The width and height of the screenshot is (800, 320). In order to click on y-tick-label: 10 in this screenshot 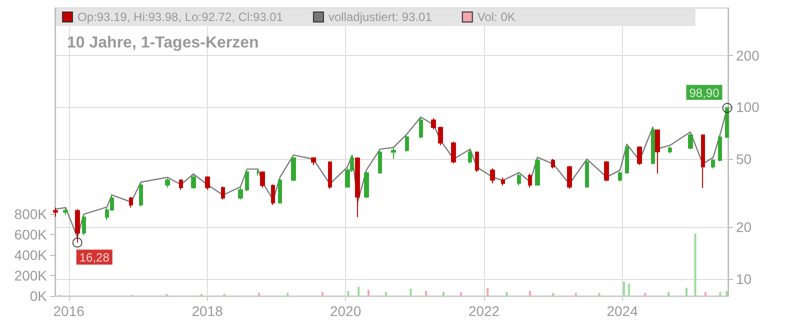, I will do `click(744, 278)`.